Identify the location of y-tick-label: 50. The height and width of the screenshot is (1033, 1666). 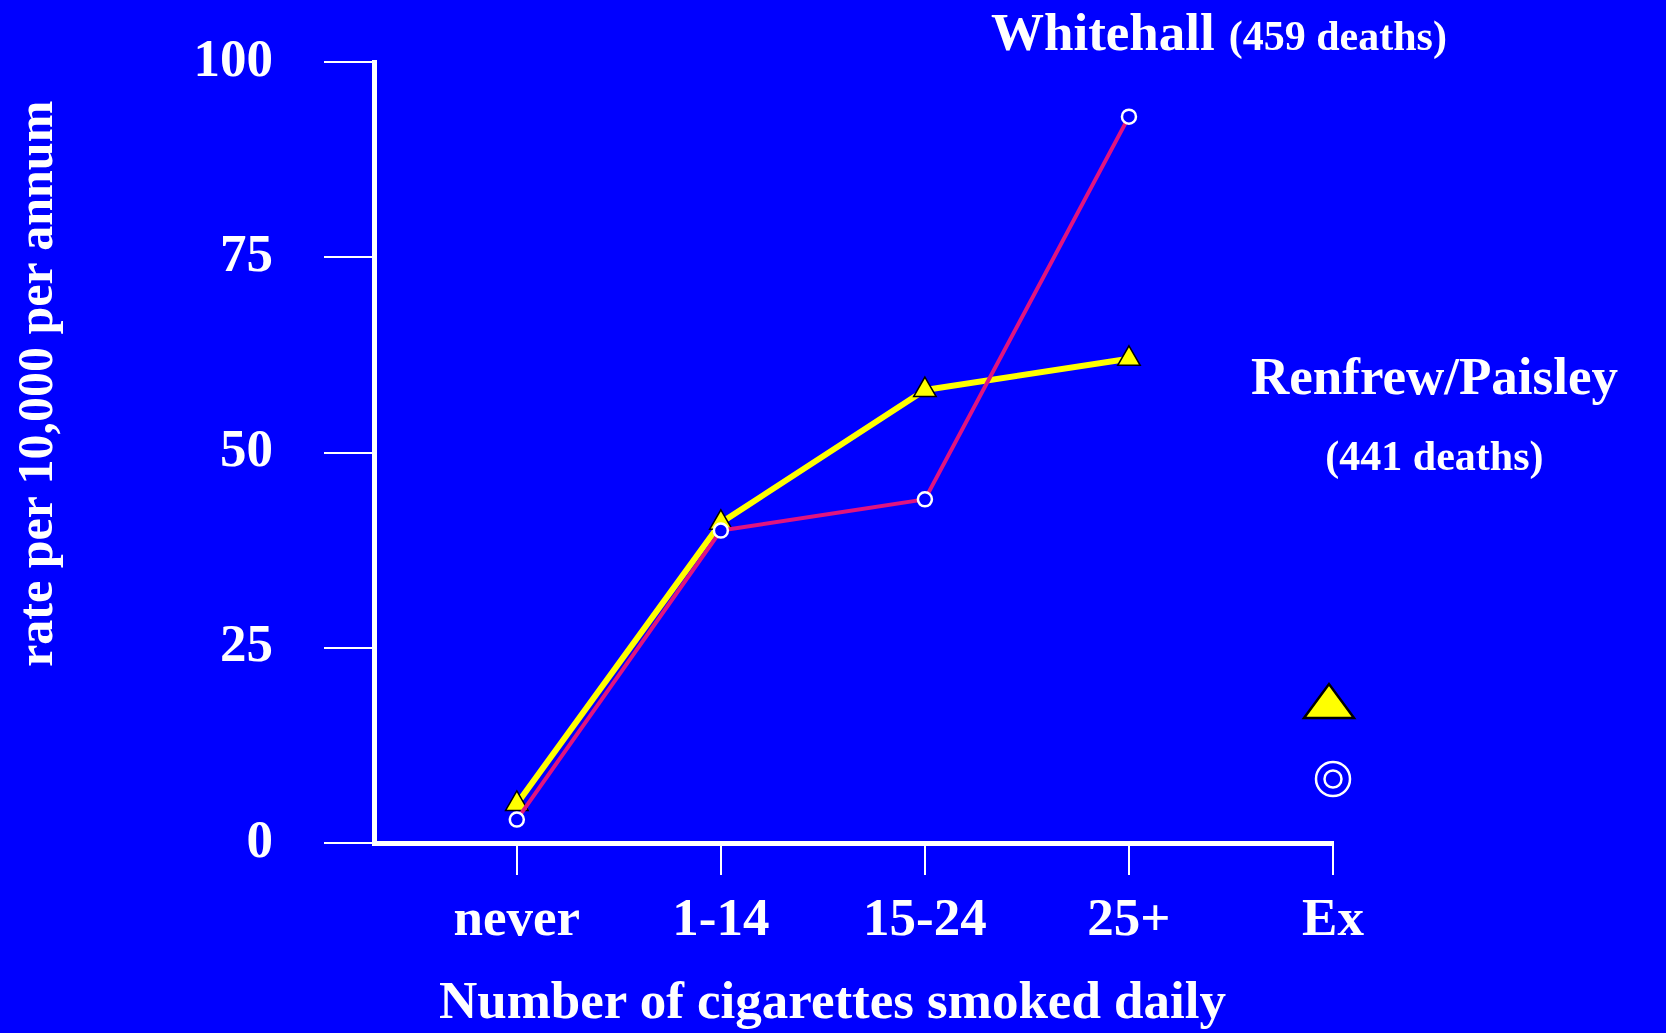
(246, 448).